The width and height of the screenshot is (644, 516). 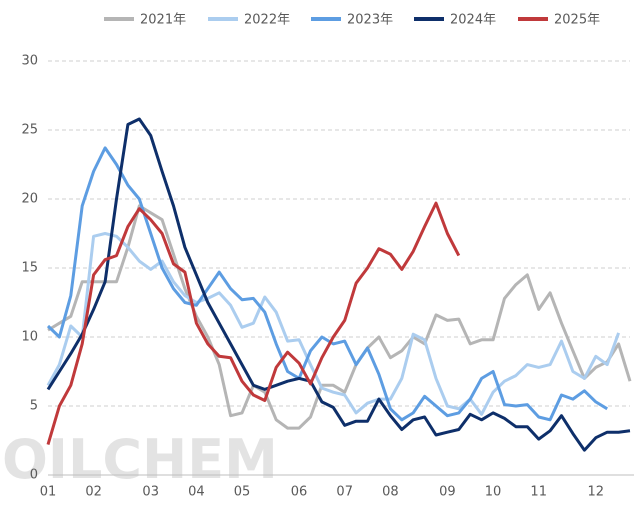 I want to click on legend-label: 2022年, so click(x=267, y=20).